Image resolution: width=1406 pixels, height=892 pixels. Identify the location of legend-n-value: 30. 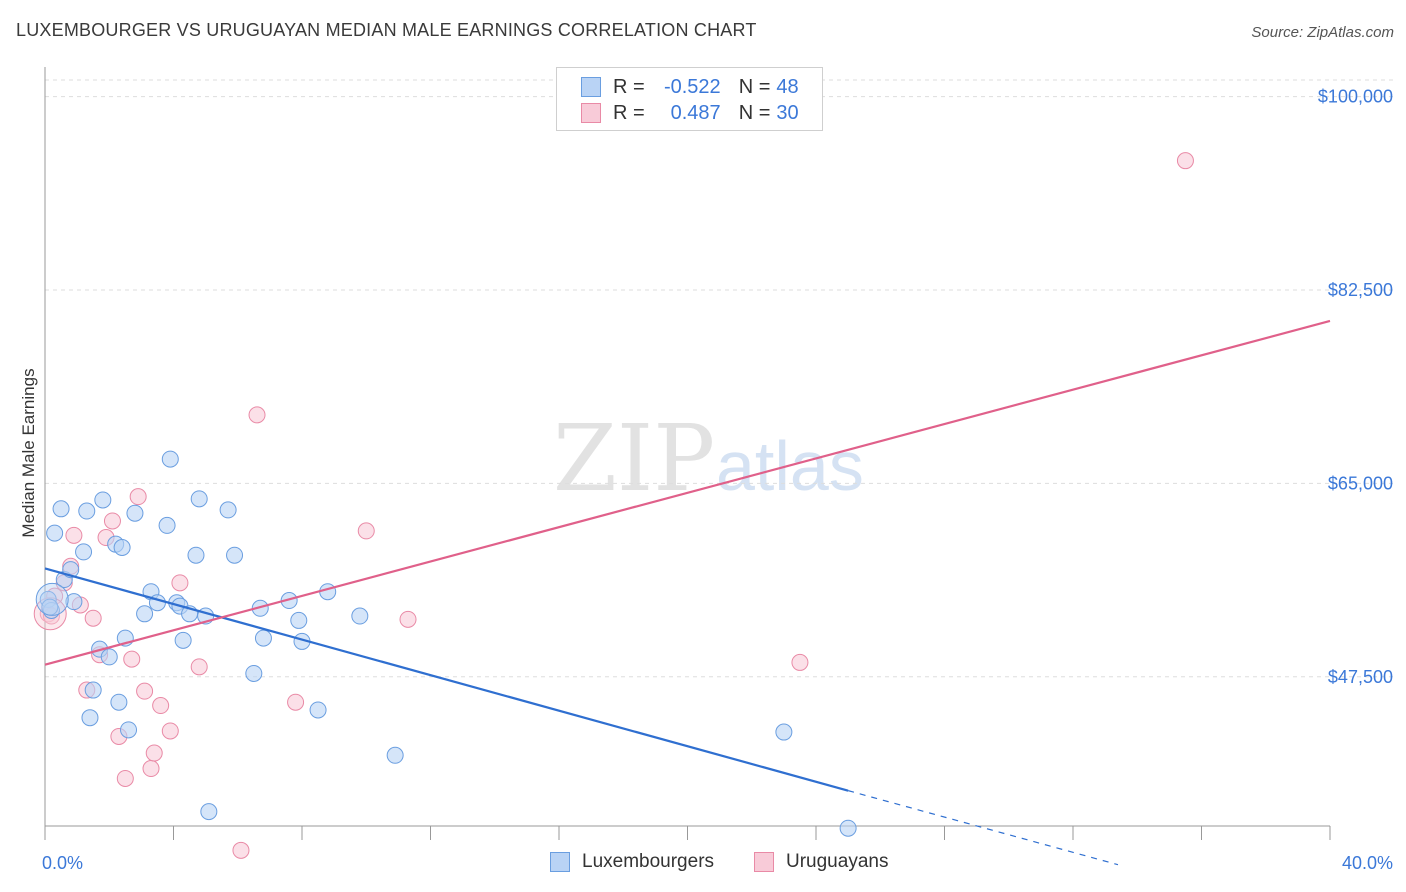
(787, 112).